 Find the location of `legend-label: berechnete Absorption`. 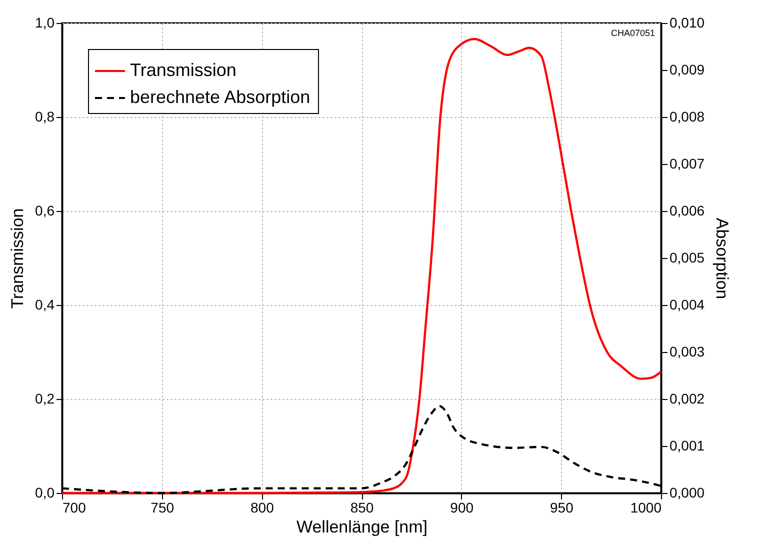

legend-label: berechnete Absorption is located at coordinates (220, 97).